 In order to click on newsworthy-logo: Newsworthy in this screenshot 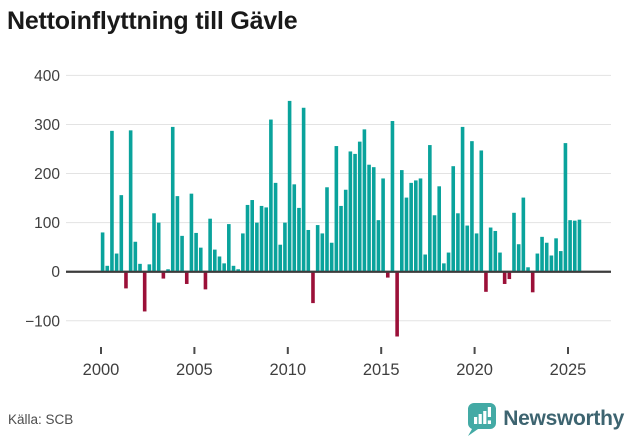, I will do `click(545, 419)`.